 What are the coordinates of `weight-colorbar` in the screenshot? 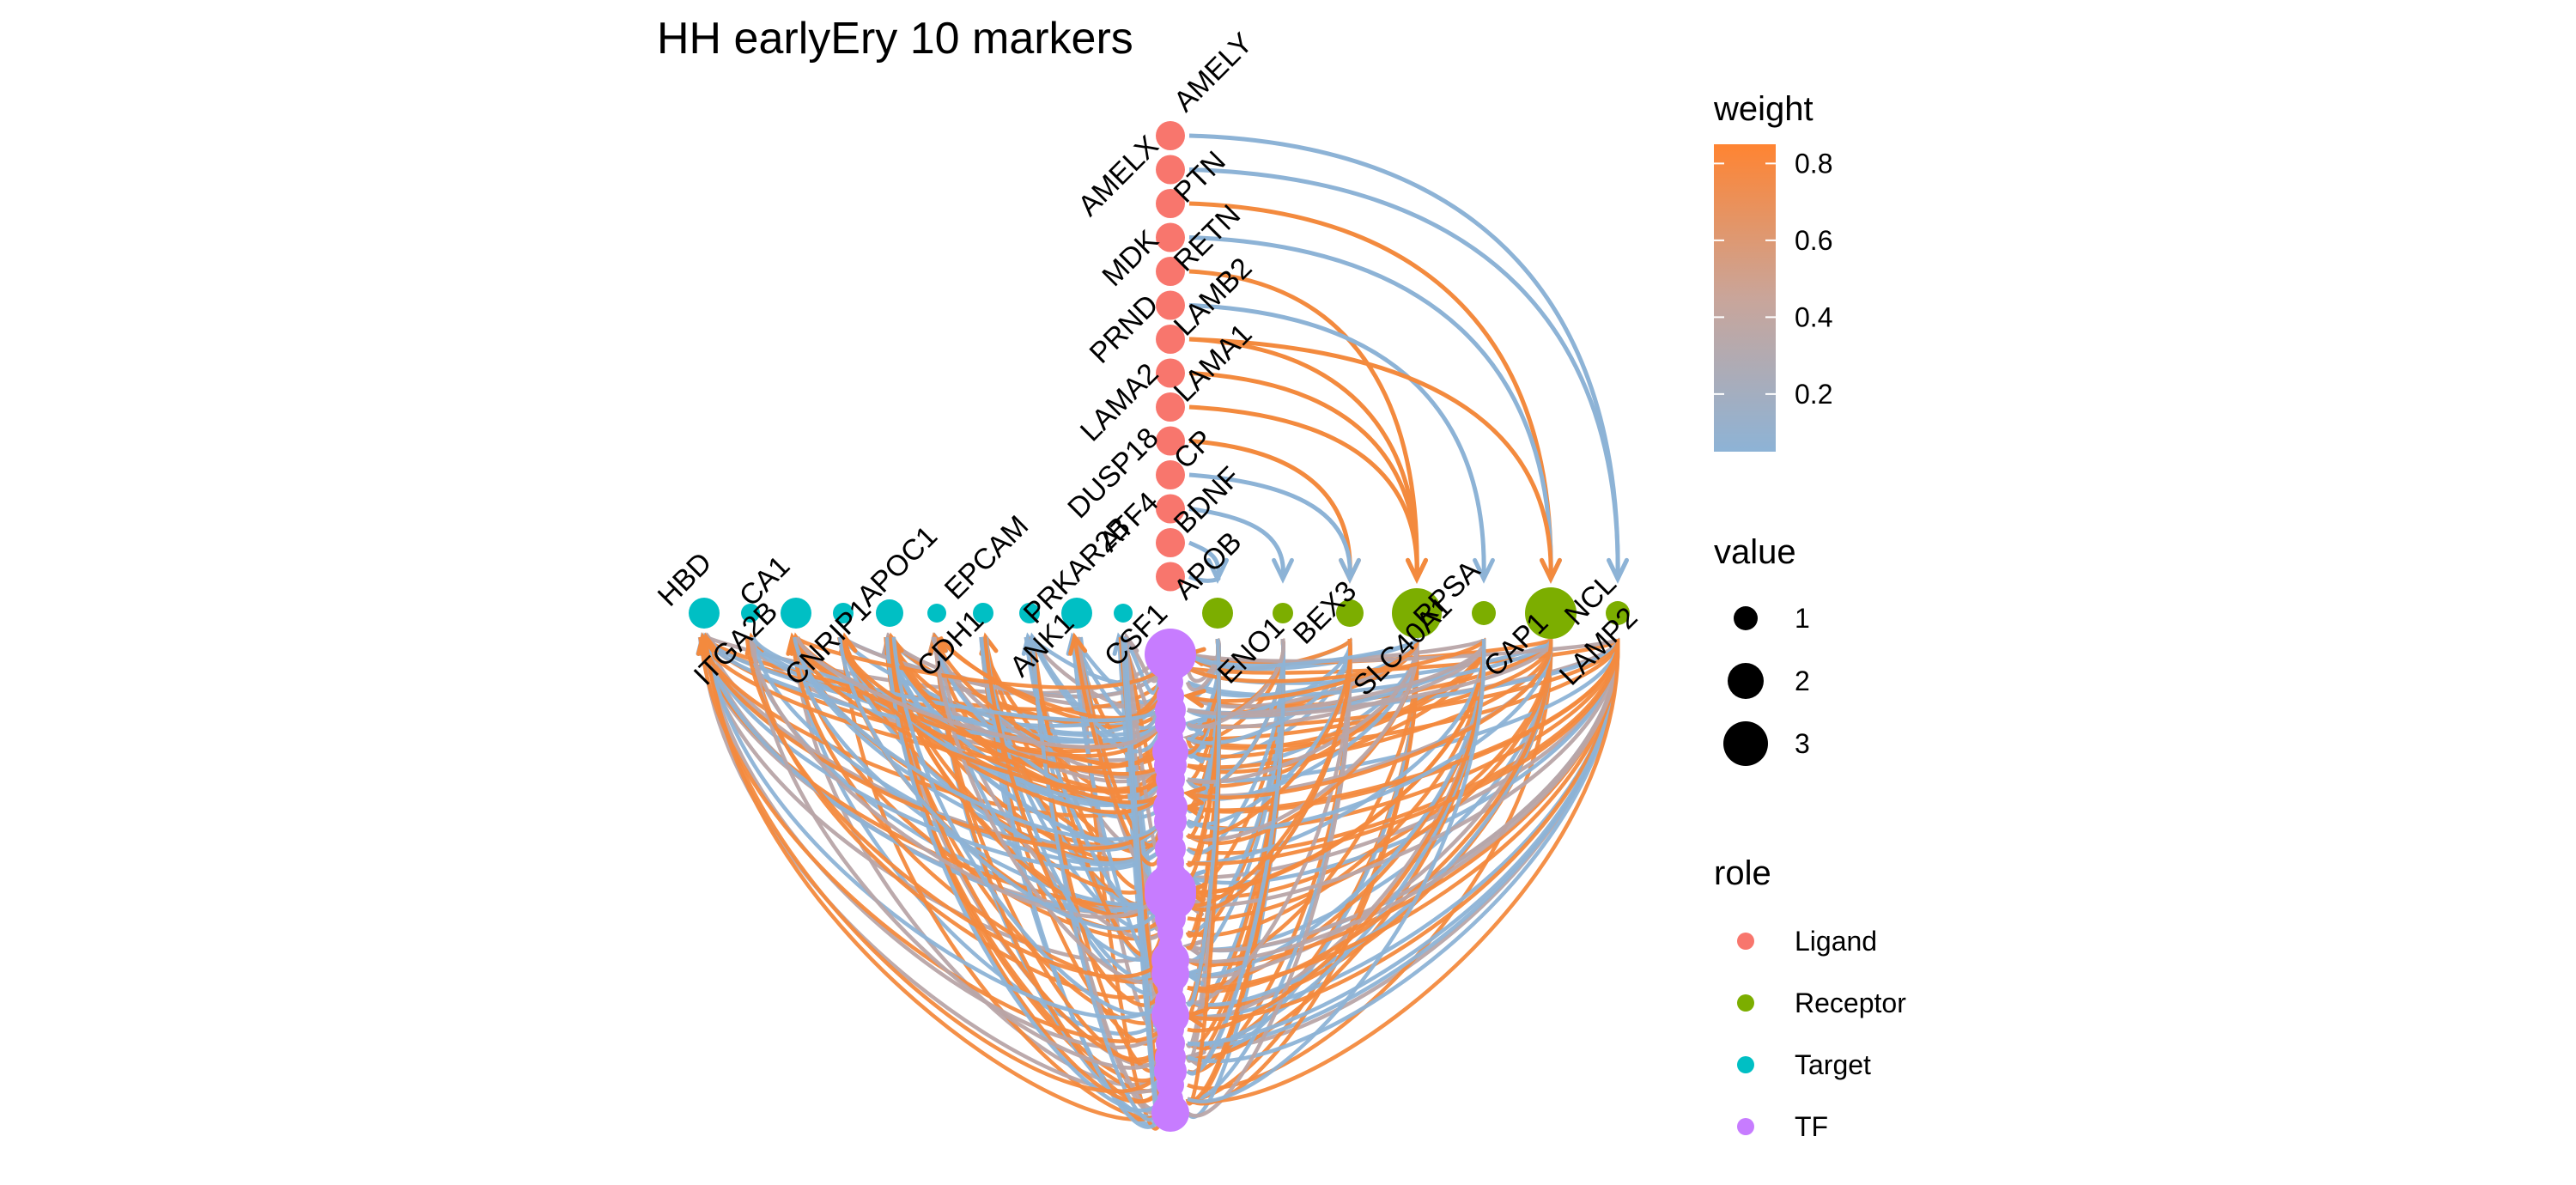 It's located at (1745, 298).